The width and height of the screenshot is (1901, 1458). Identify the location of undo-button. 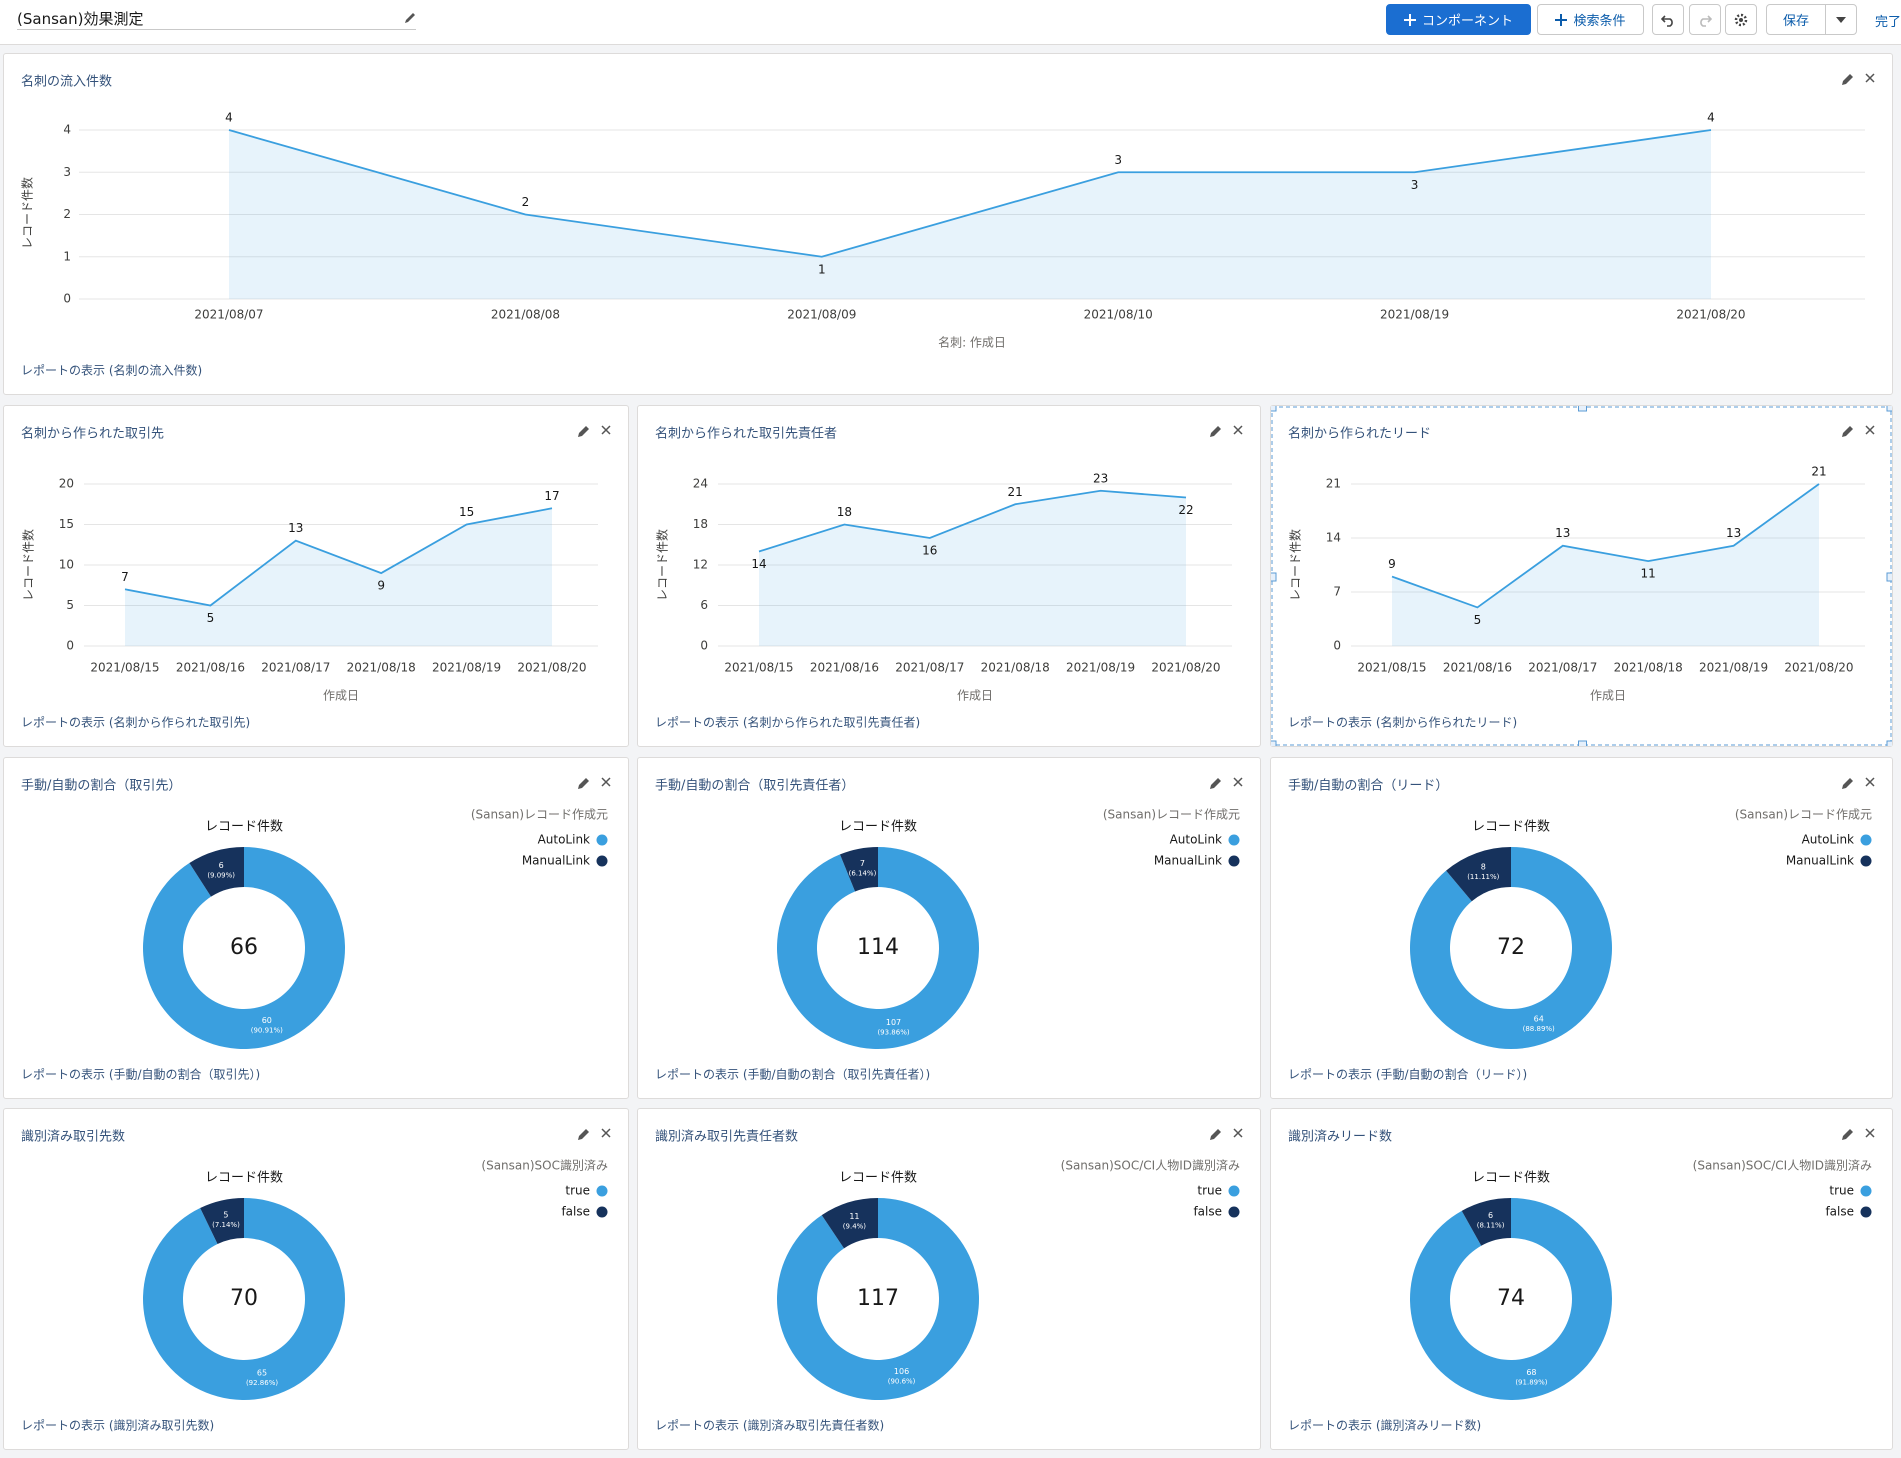
(1668, 19).